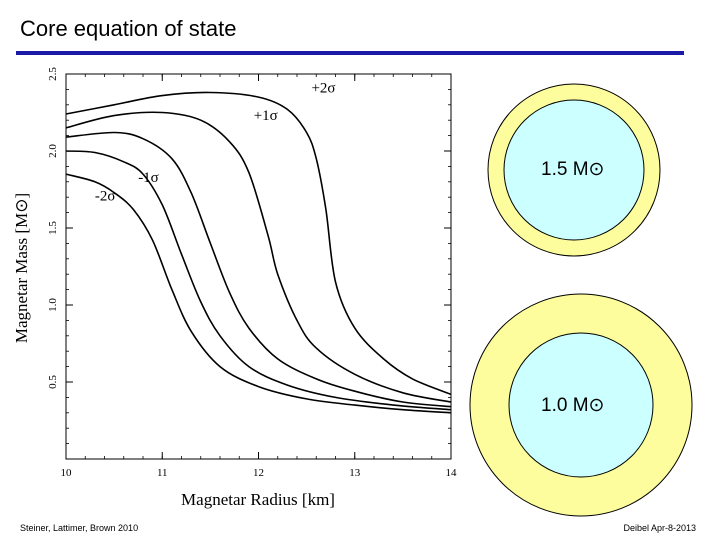  What do you see at coordinates (79, 528) in the screenshot?
I see `citation-footer: Steiner, Lattimer, Brown 2010` at bounding box center [79, 528].